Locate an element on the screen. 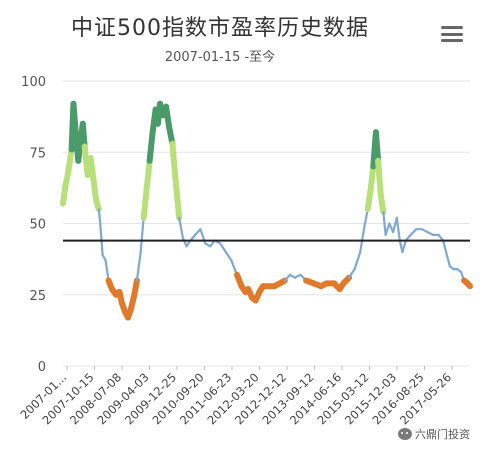 Image resolution: width=484 pixels, height=459 pixels. chart-subtitle: 2007-01-15 -至今 is located at coordinates (220, 57).